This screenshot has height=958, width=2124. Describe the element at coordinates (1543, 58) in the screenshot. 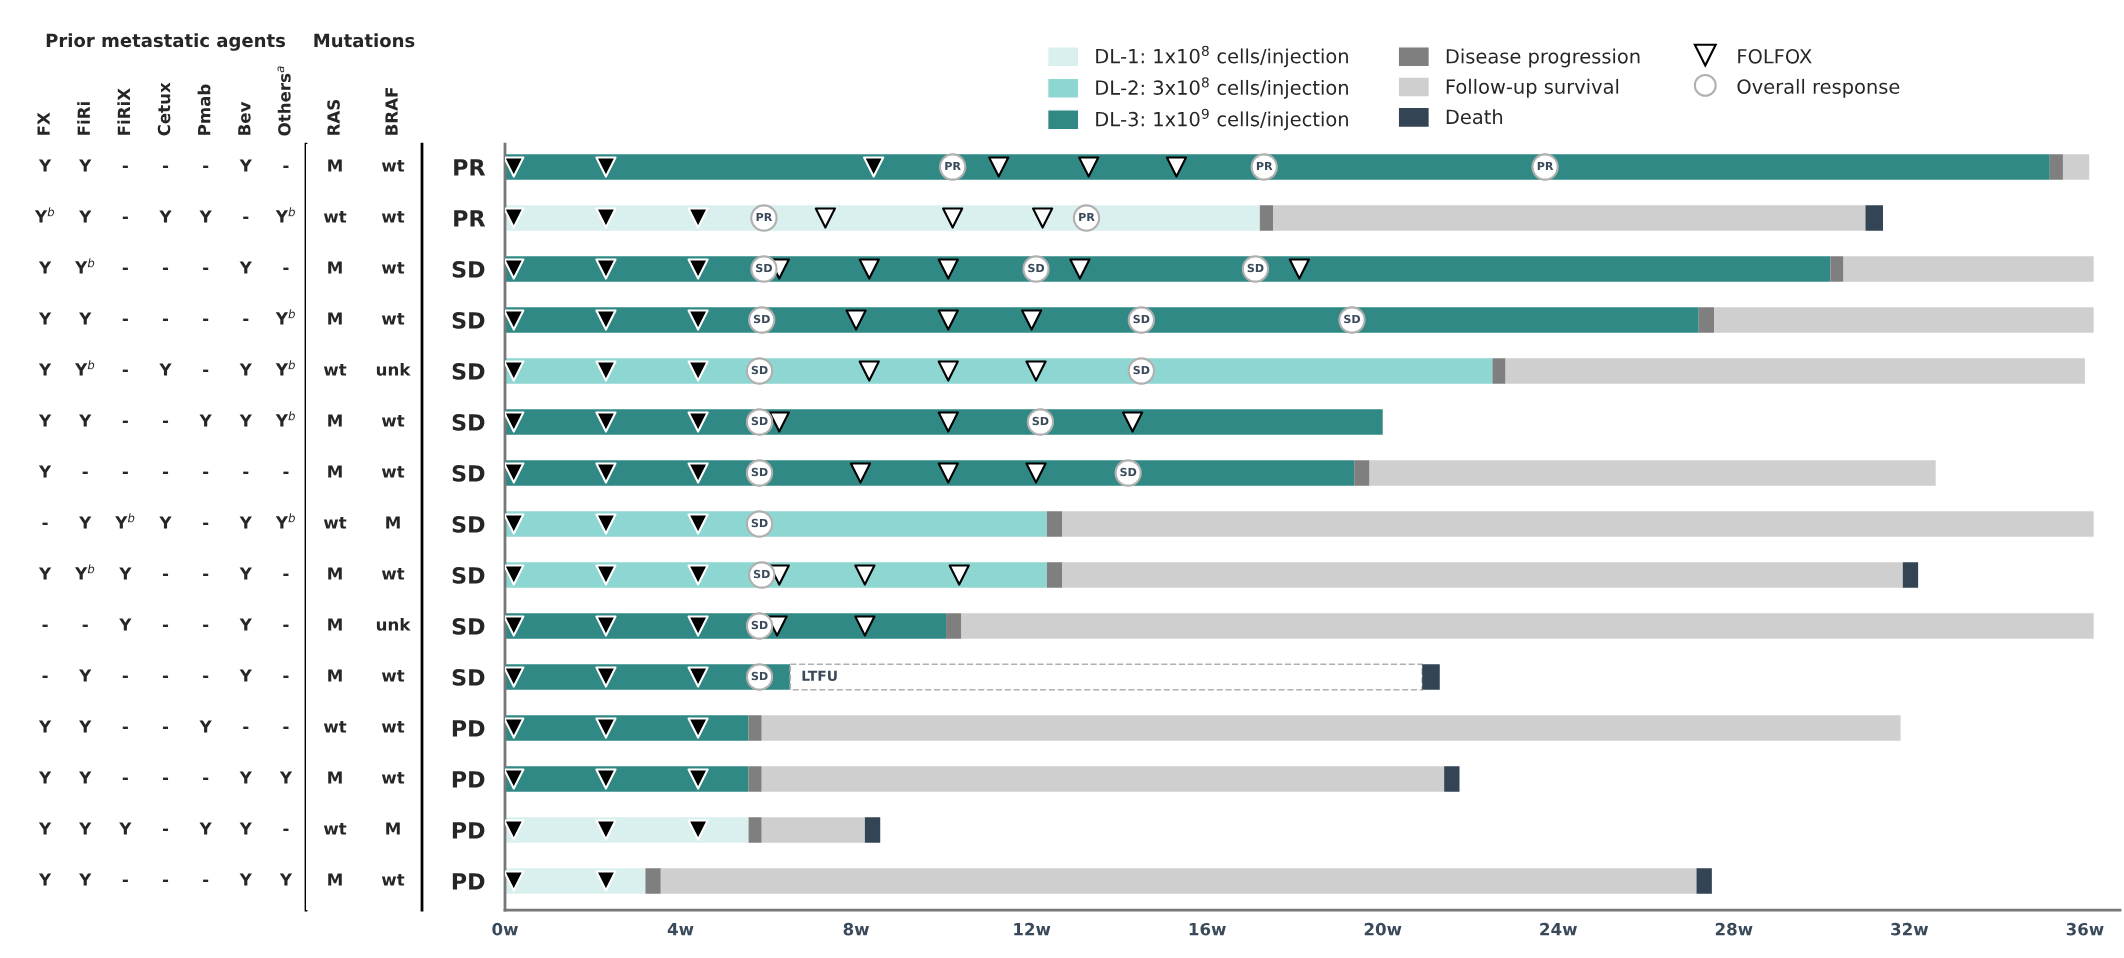

I see `legend-label: Disease progression` at that location.